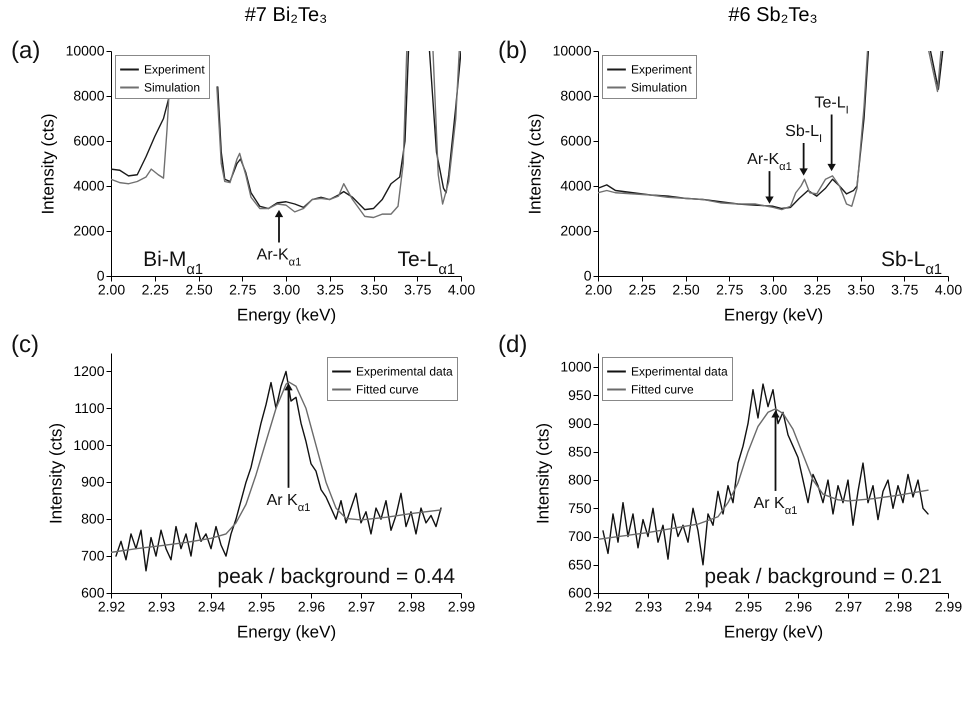 The height and width of the screenshot is (725, 974). I want to click on y-tick-label: 1200, so click(89, 370).